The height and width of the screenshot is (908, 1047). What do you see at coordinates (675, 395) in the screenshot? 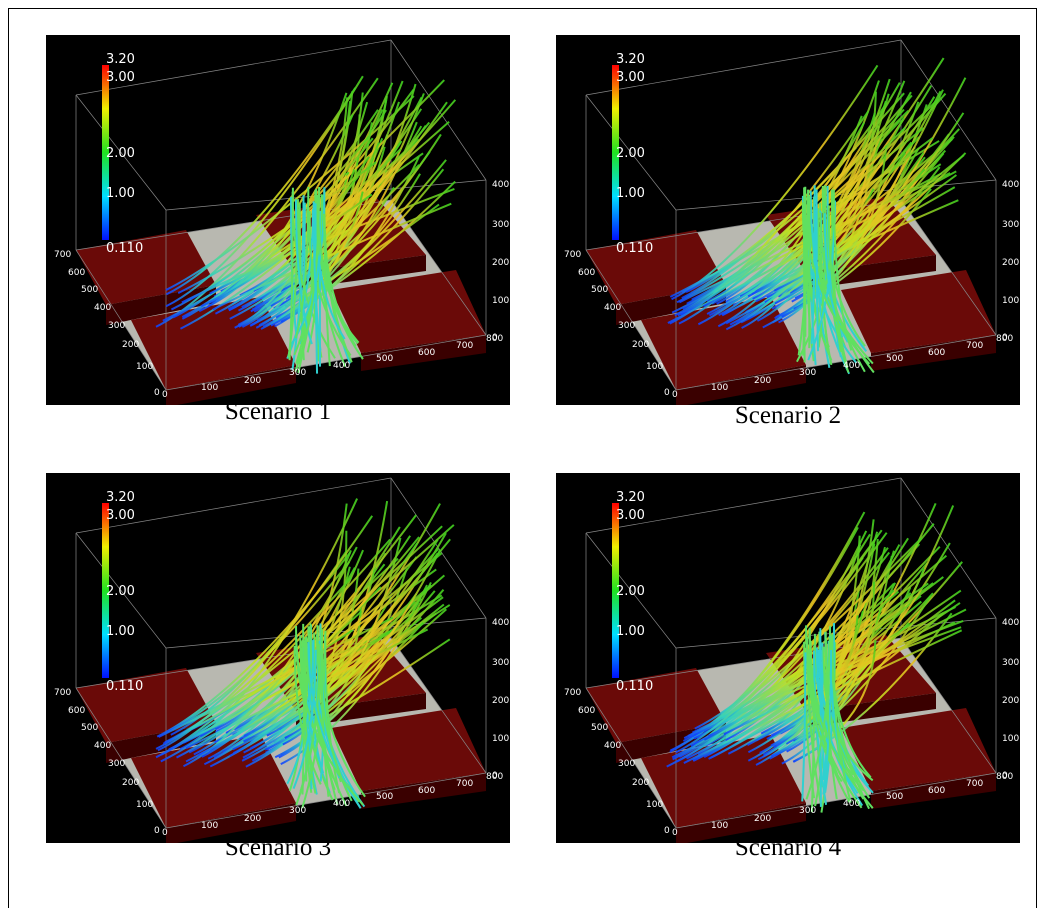
I see `width-axis-label: 0` at bounding box center [675, 395].